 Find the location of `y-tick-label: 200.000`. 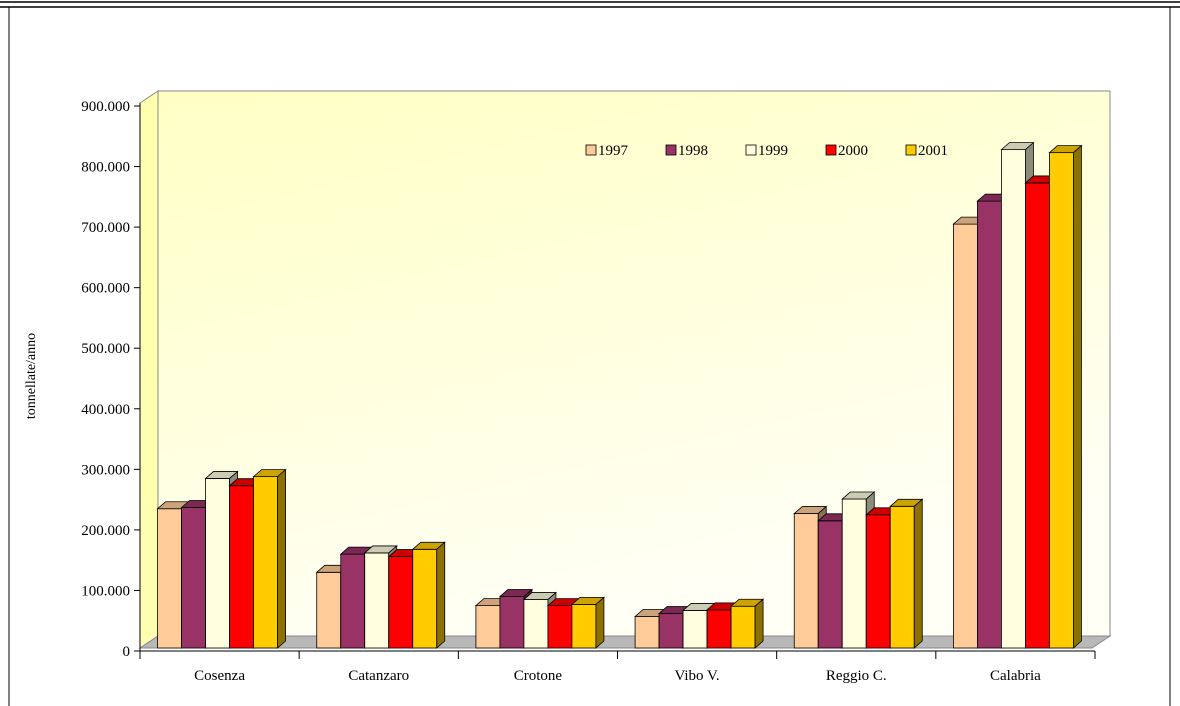

y-tick-label: 200.000 is located at coordinates (105, 531).